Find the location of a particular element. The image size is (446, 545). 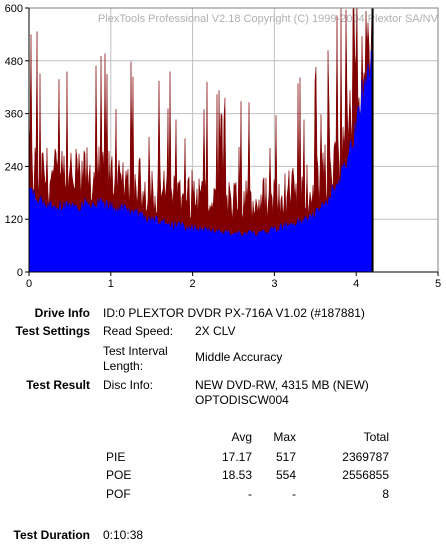

x-tick-label: 2 is located at coordinates (193, 284).